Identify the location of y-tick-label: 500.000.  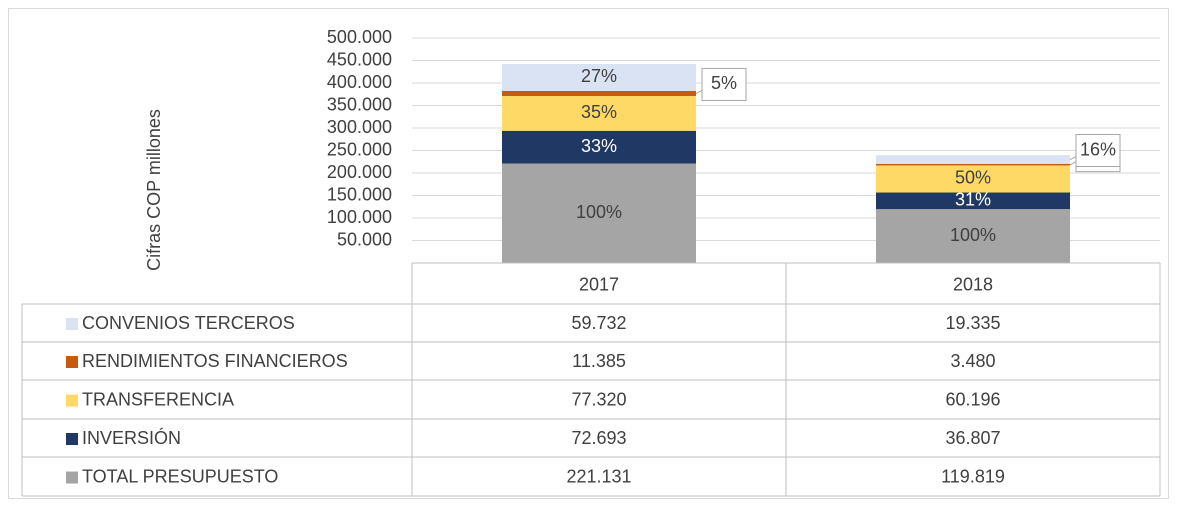
(359, 37).